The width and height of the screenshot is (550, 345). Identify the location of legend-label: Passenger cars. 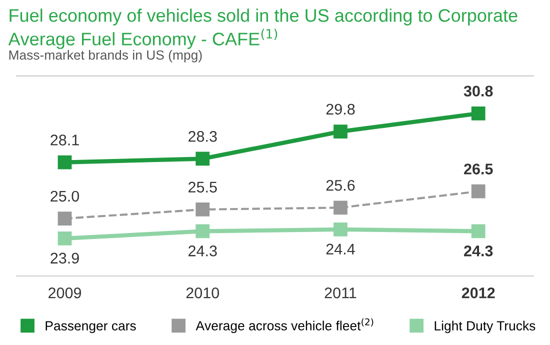
(91, 327).